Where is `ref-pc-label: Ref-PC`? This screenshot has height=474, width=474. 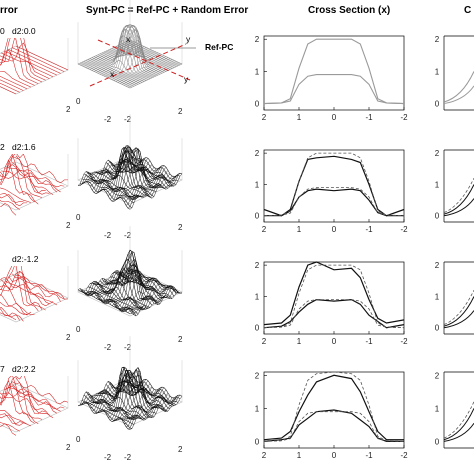 ref-pc-label: Ref-PC is located at coordinates (219, 47).